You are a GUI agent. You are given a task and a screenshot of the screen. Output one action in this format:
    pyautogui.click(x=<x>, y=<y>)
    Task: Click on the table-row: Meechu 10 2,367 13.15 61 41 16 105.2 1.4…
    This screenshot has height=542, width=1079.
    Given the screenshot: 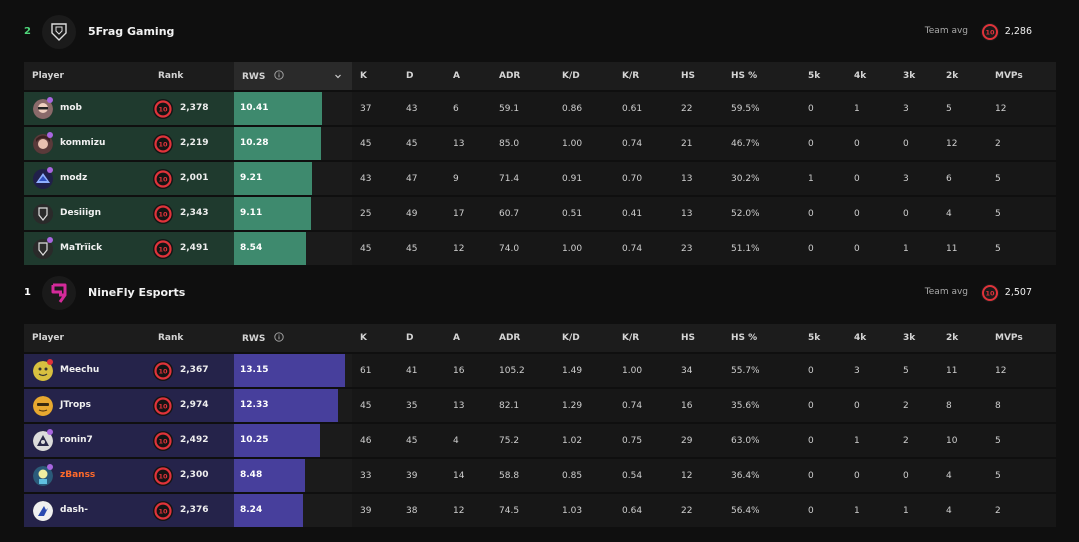 What is the action you would take?
    pyautogui.click(x=540, y=370)
    